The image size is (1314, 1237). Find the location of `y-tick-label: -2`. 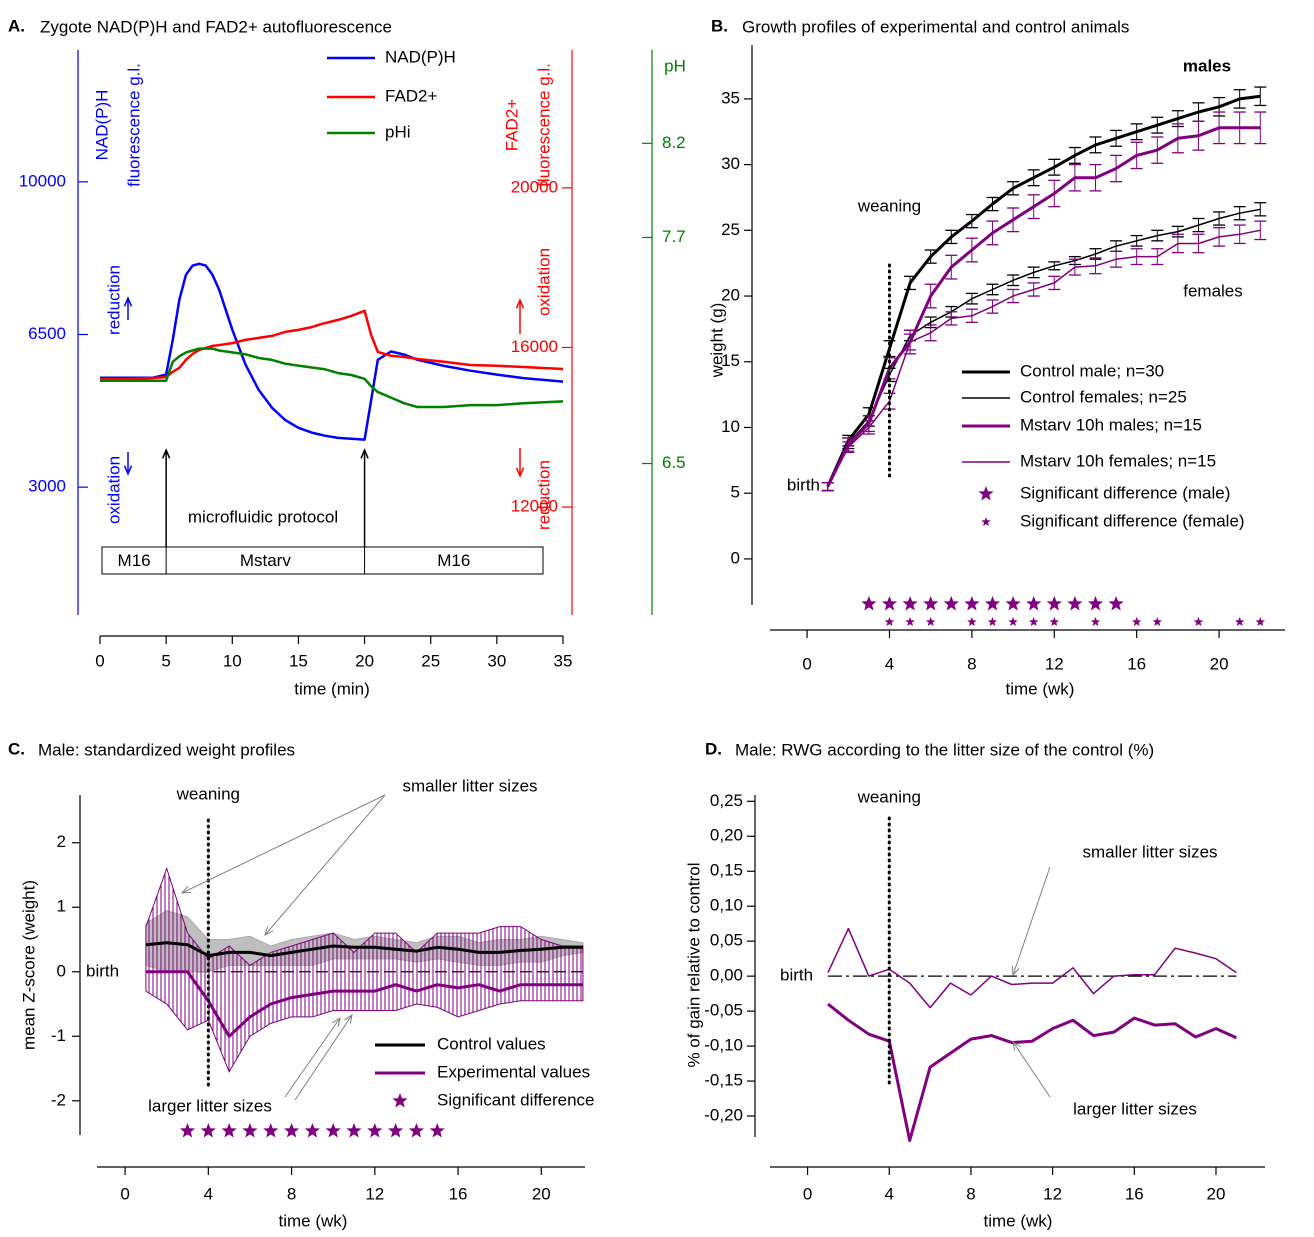

y-tick-label: -2 is located at coordinates (58, 1099).